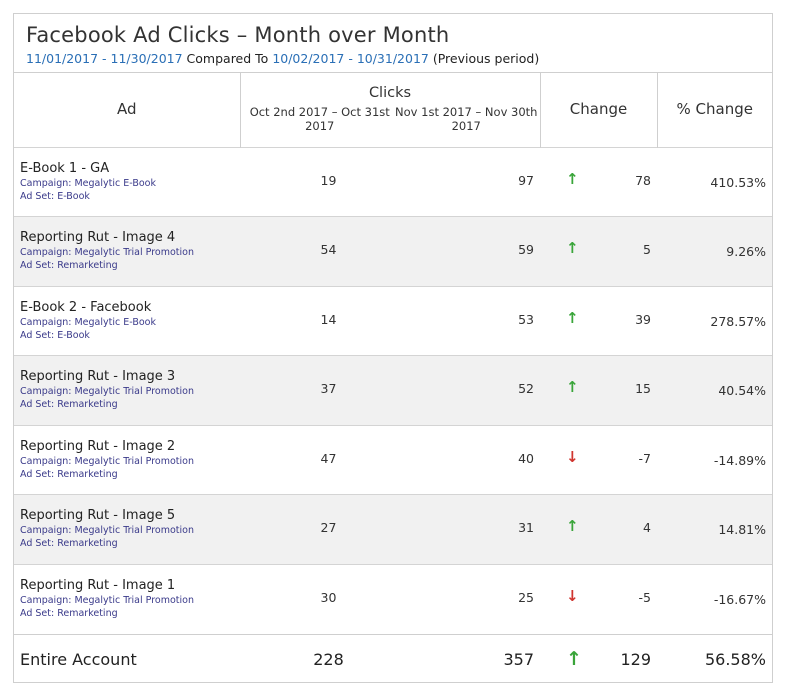 The height and width of the screenshot is (694, 785). What do you see at coordinates (390, 252) in the screenshot?
I see `clicks-cell: 54 59` at bounding box center [390, 252].